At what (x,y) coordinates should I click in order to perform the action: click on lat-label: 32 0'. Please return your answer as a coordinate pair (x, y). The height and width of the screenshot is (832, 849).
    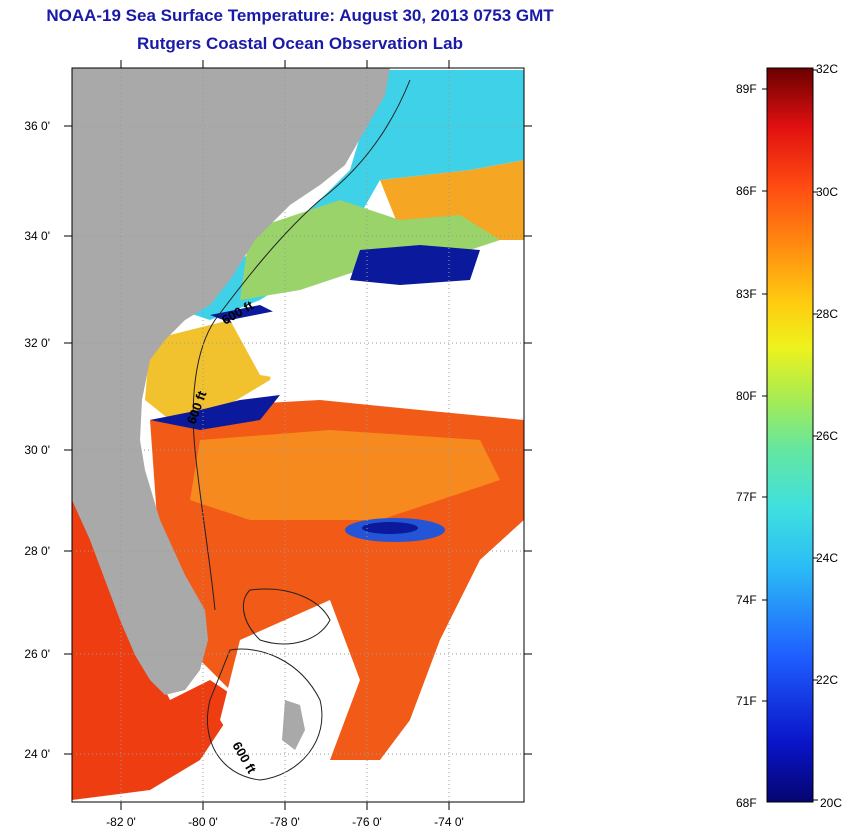
    Looking at the image, I should click on (37, 343).